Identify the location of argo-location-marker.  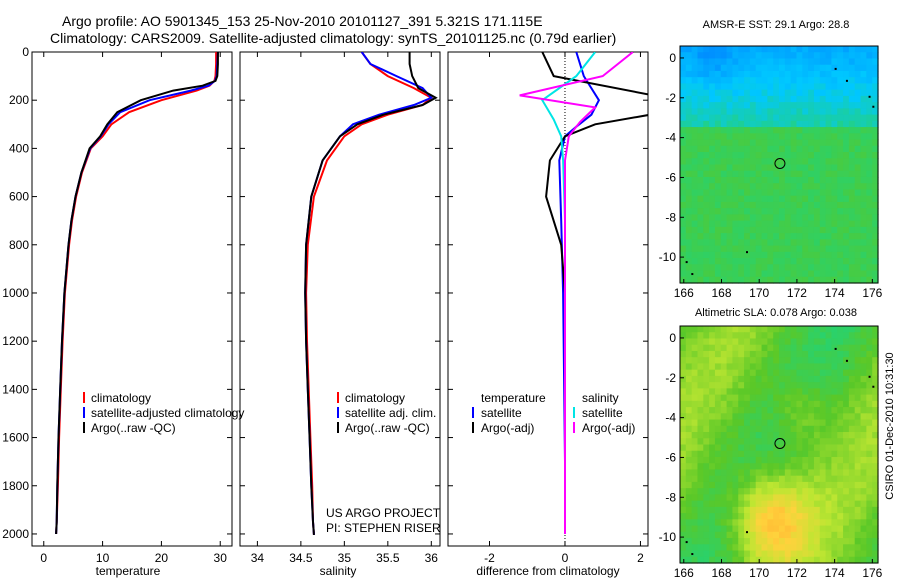
(780, 444).